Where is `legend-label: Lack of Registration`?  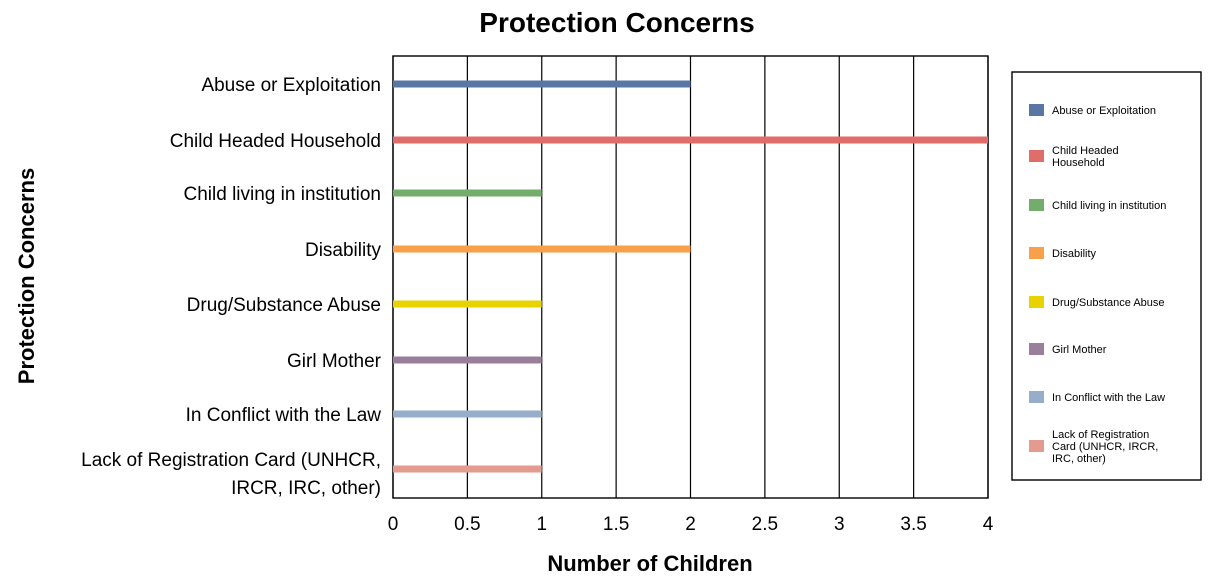
legend-label: Lack of Registration is located at coordinates (1100, 435).